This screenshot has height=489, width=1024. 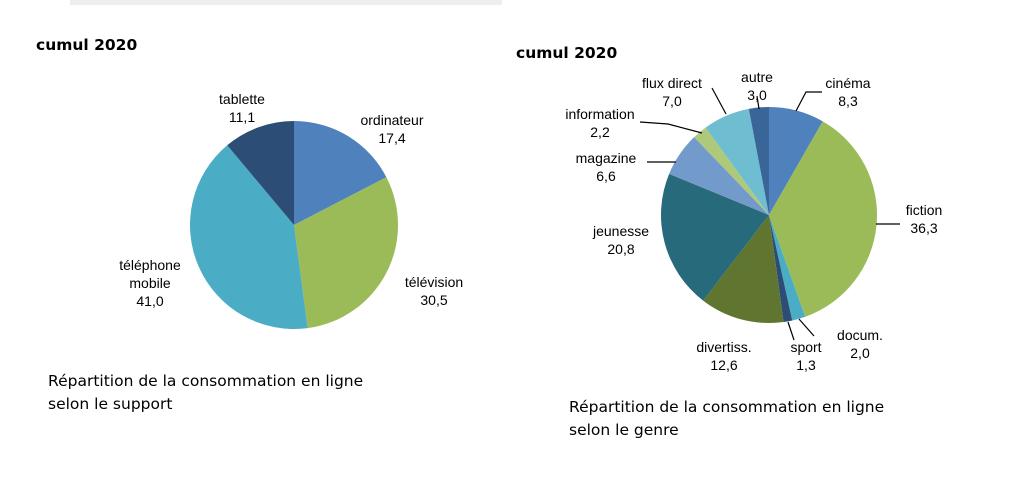 What do you see at coordinates (847, 92) in the screenshot?
I see `slice-label-cinema: cinéma 8,3` at bounding box center [847, 92].